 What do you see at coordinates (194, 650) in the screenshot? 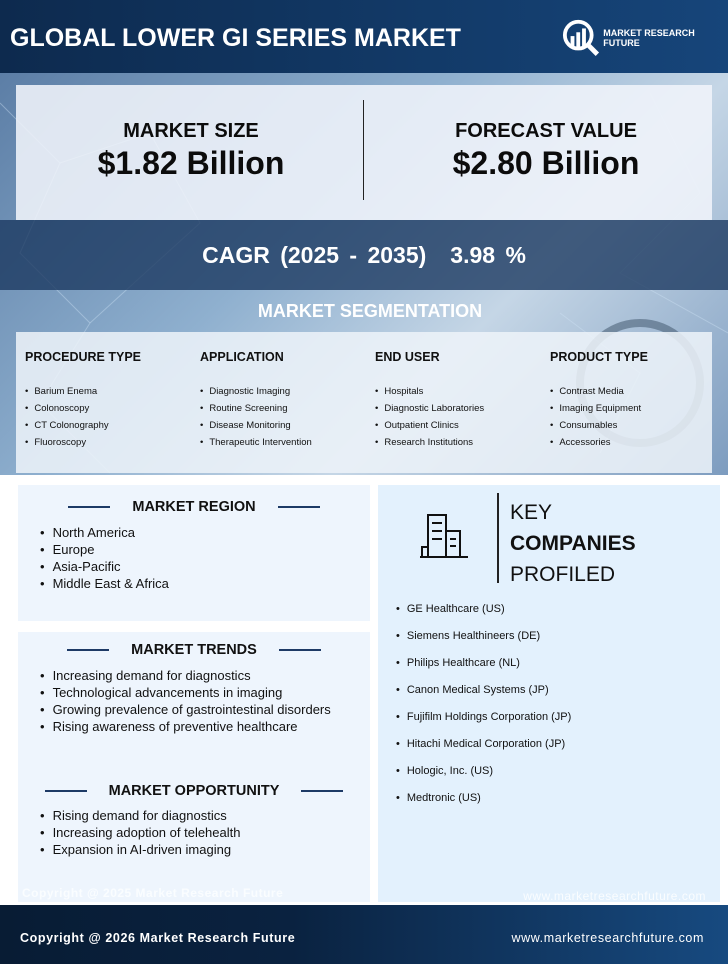
I see `trends-title: MARKET TRENDS` at bounding box center [194, 650].